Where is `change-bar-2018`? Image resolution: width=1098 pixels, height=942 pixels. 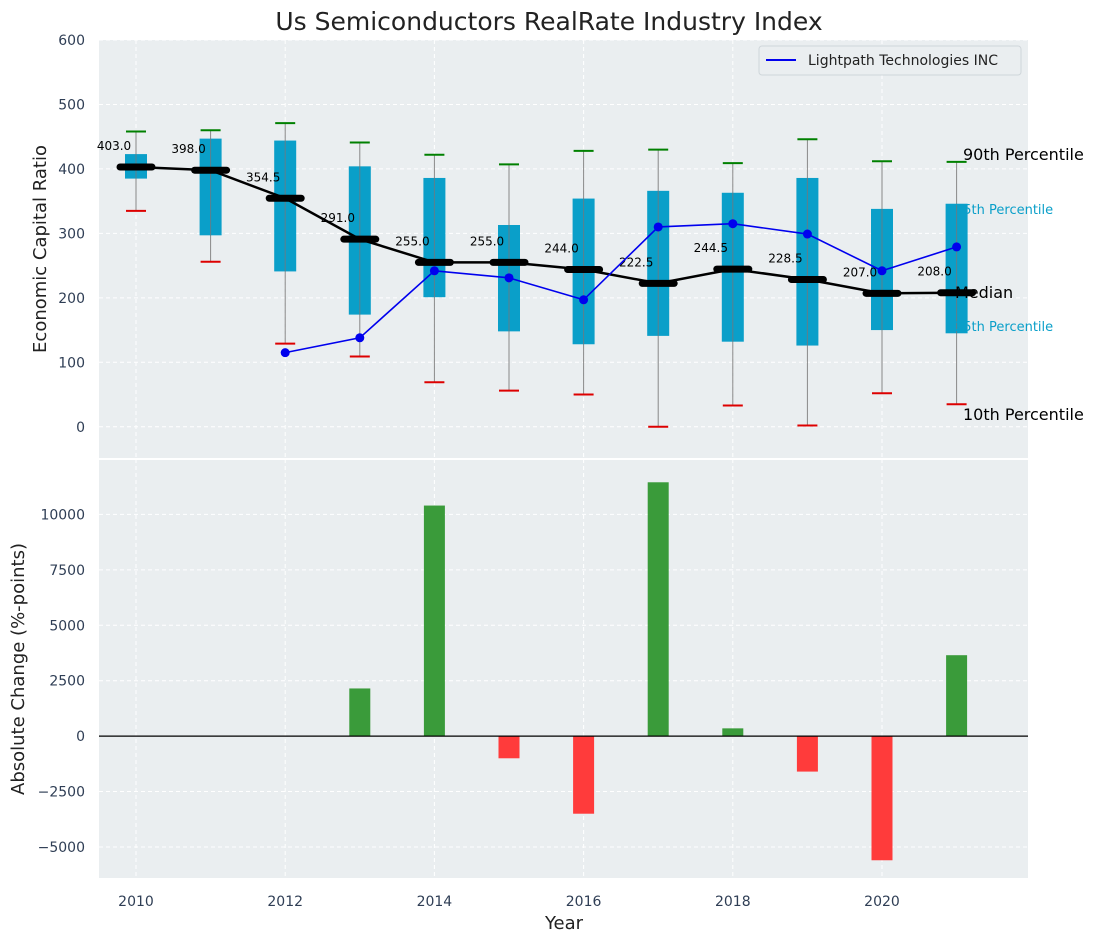
change-bar-2018 is located at coordinates (733, 732).